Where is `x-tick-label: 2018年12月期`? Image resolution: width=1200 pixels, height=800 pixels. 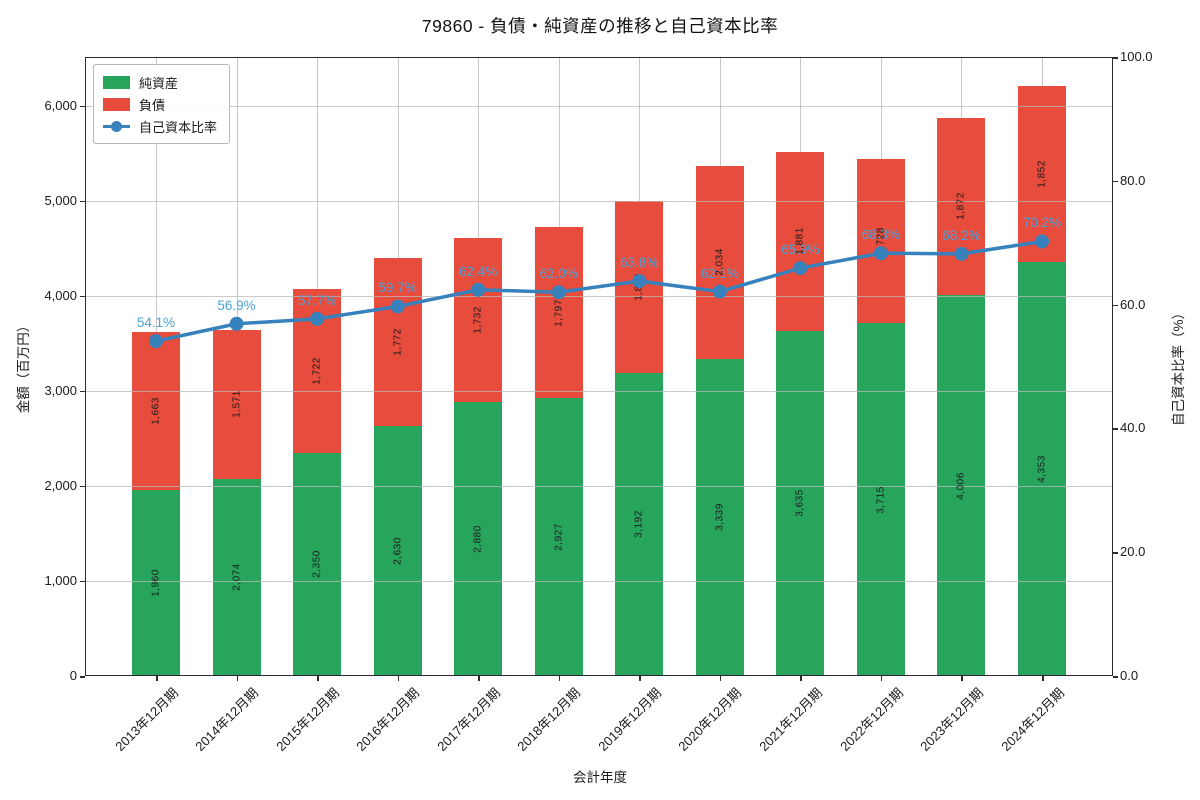 x-tick-label: 2018年12月期 is located at coordinates (549, 719).